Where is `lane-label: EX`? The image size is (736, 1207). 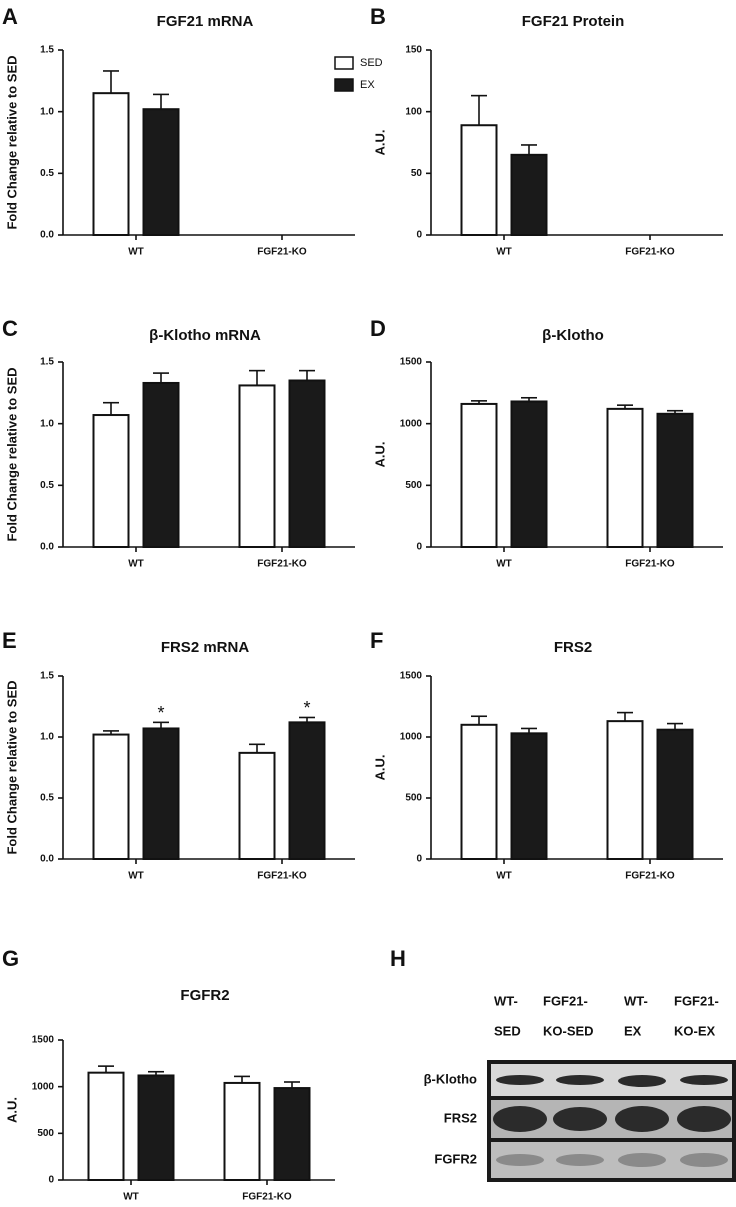
lane-label: EX is located at coordinates (633, 1030).